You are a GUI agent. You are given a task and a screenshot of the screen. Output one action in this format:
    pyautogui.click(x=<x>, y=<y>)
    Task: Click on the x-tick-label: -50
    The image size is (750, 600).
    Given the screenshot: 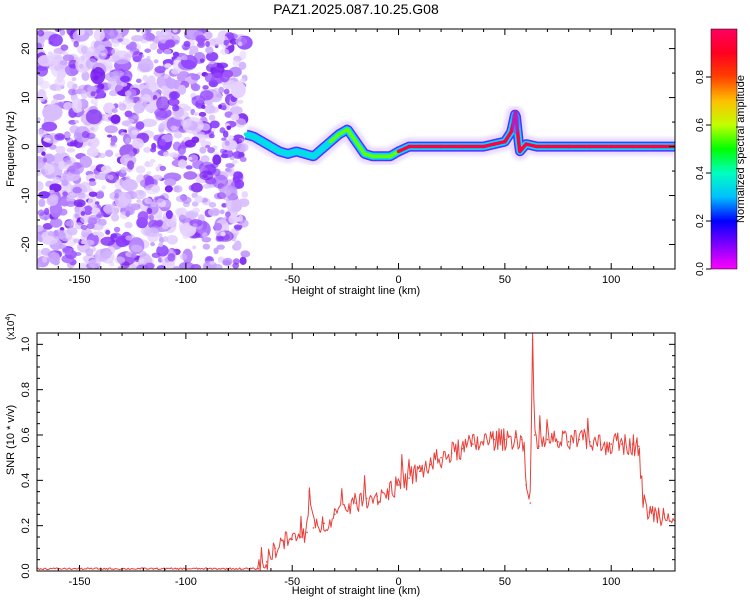 What is the action you would take?
    pyautogui.click(x=292, y=582)
    